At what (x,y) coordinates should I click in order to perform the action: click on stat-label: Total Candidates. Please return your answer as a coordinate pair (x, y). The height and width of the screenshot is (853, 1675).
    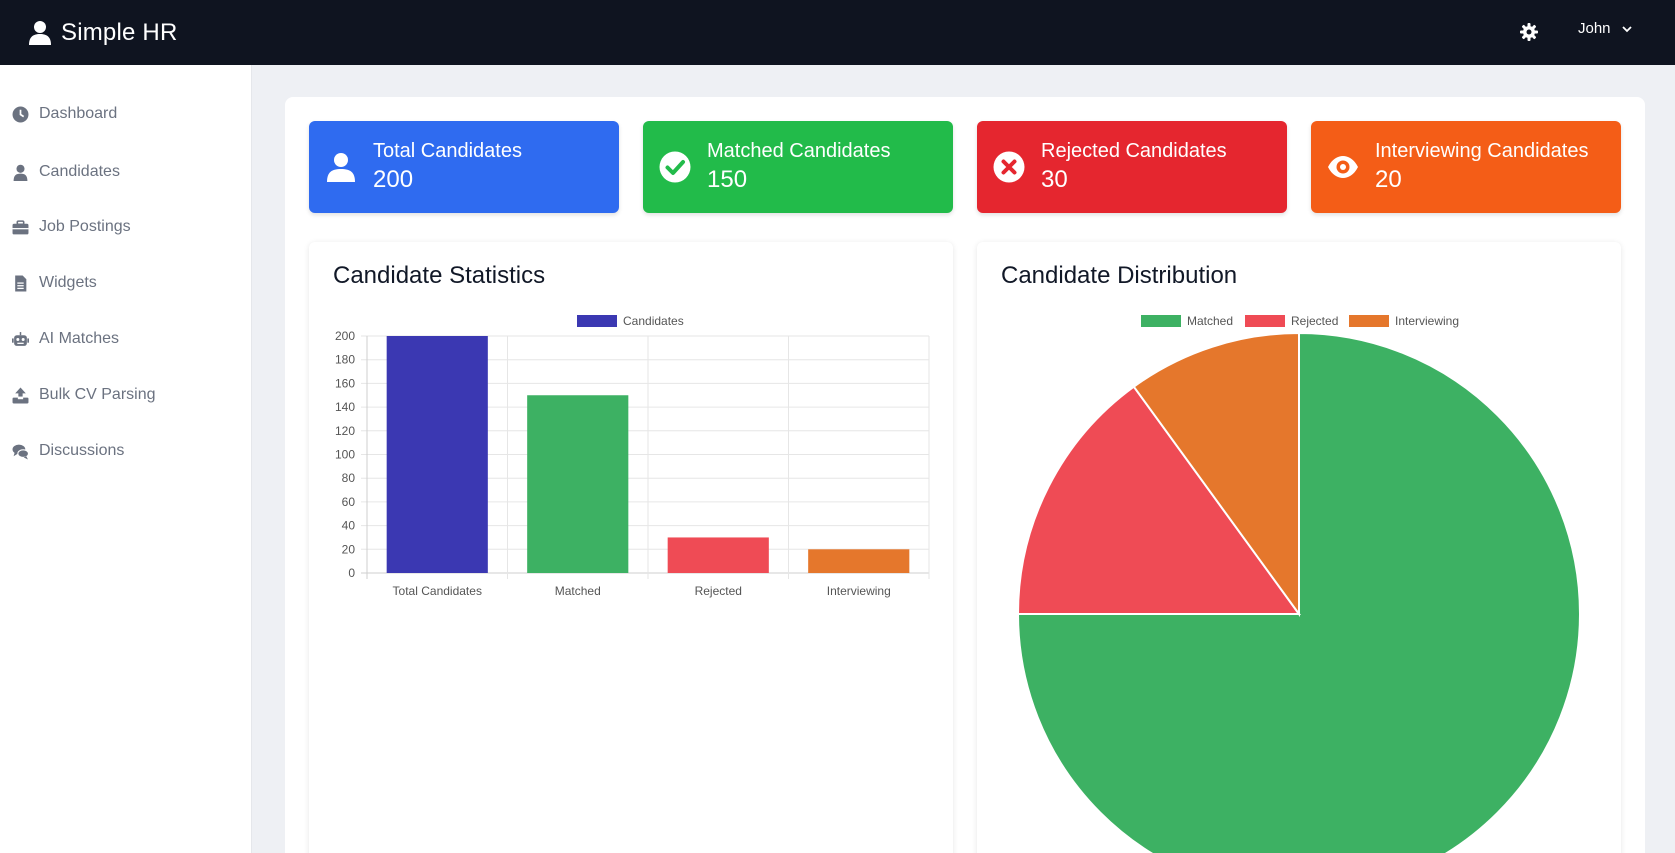
    Looking at the image, I should click on (447, 151).